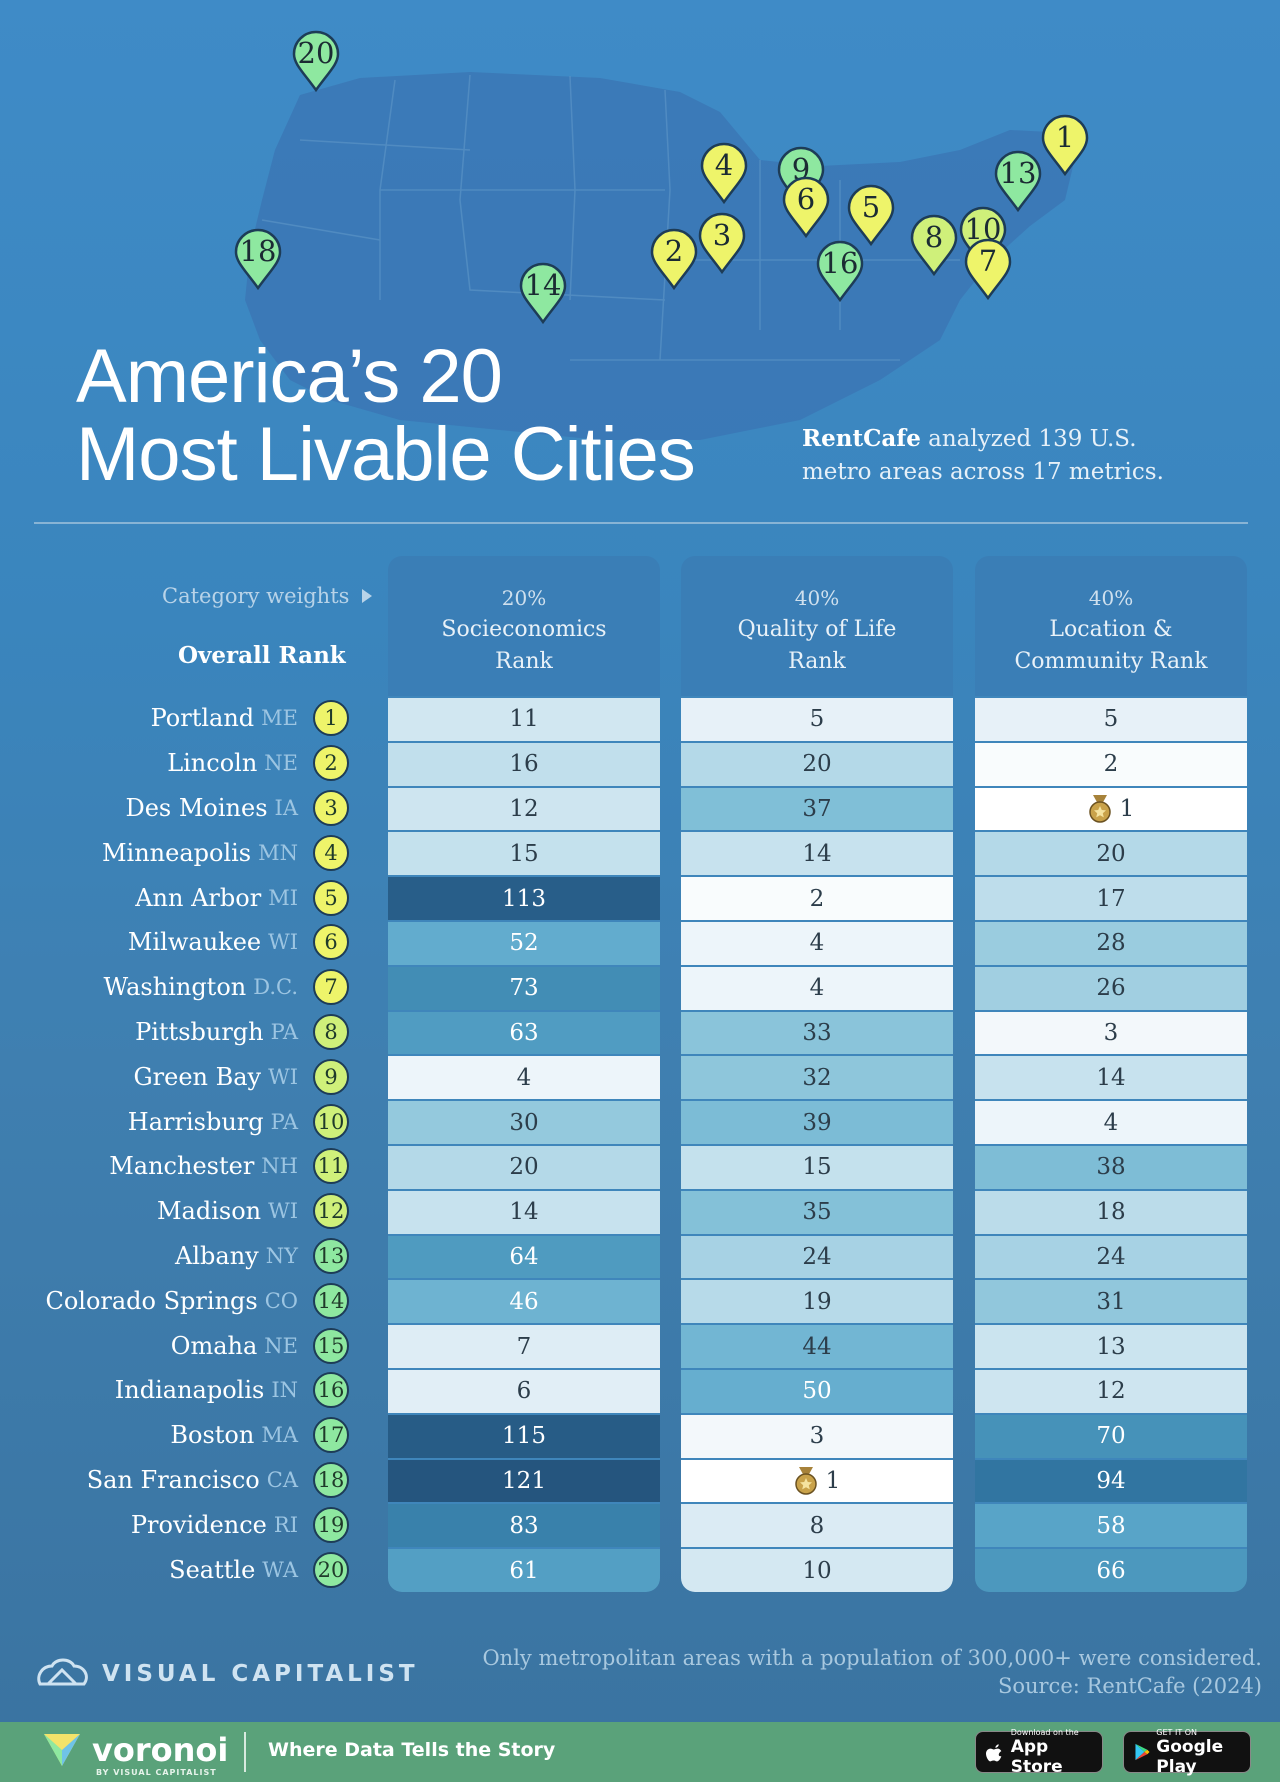 The width and height of the screenshot is (1280, 1782). I want to click on cell-value: 66, so click(1111, 1570).